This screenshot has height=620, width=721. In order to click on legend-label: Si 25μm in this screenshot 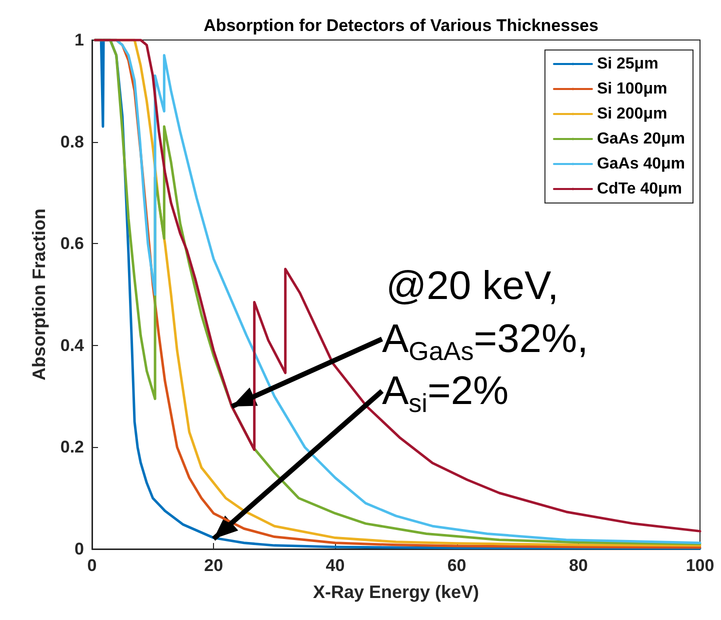, I will do `click(627, 64)`.